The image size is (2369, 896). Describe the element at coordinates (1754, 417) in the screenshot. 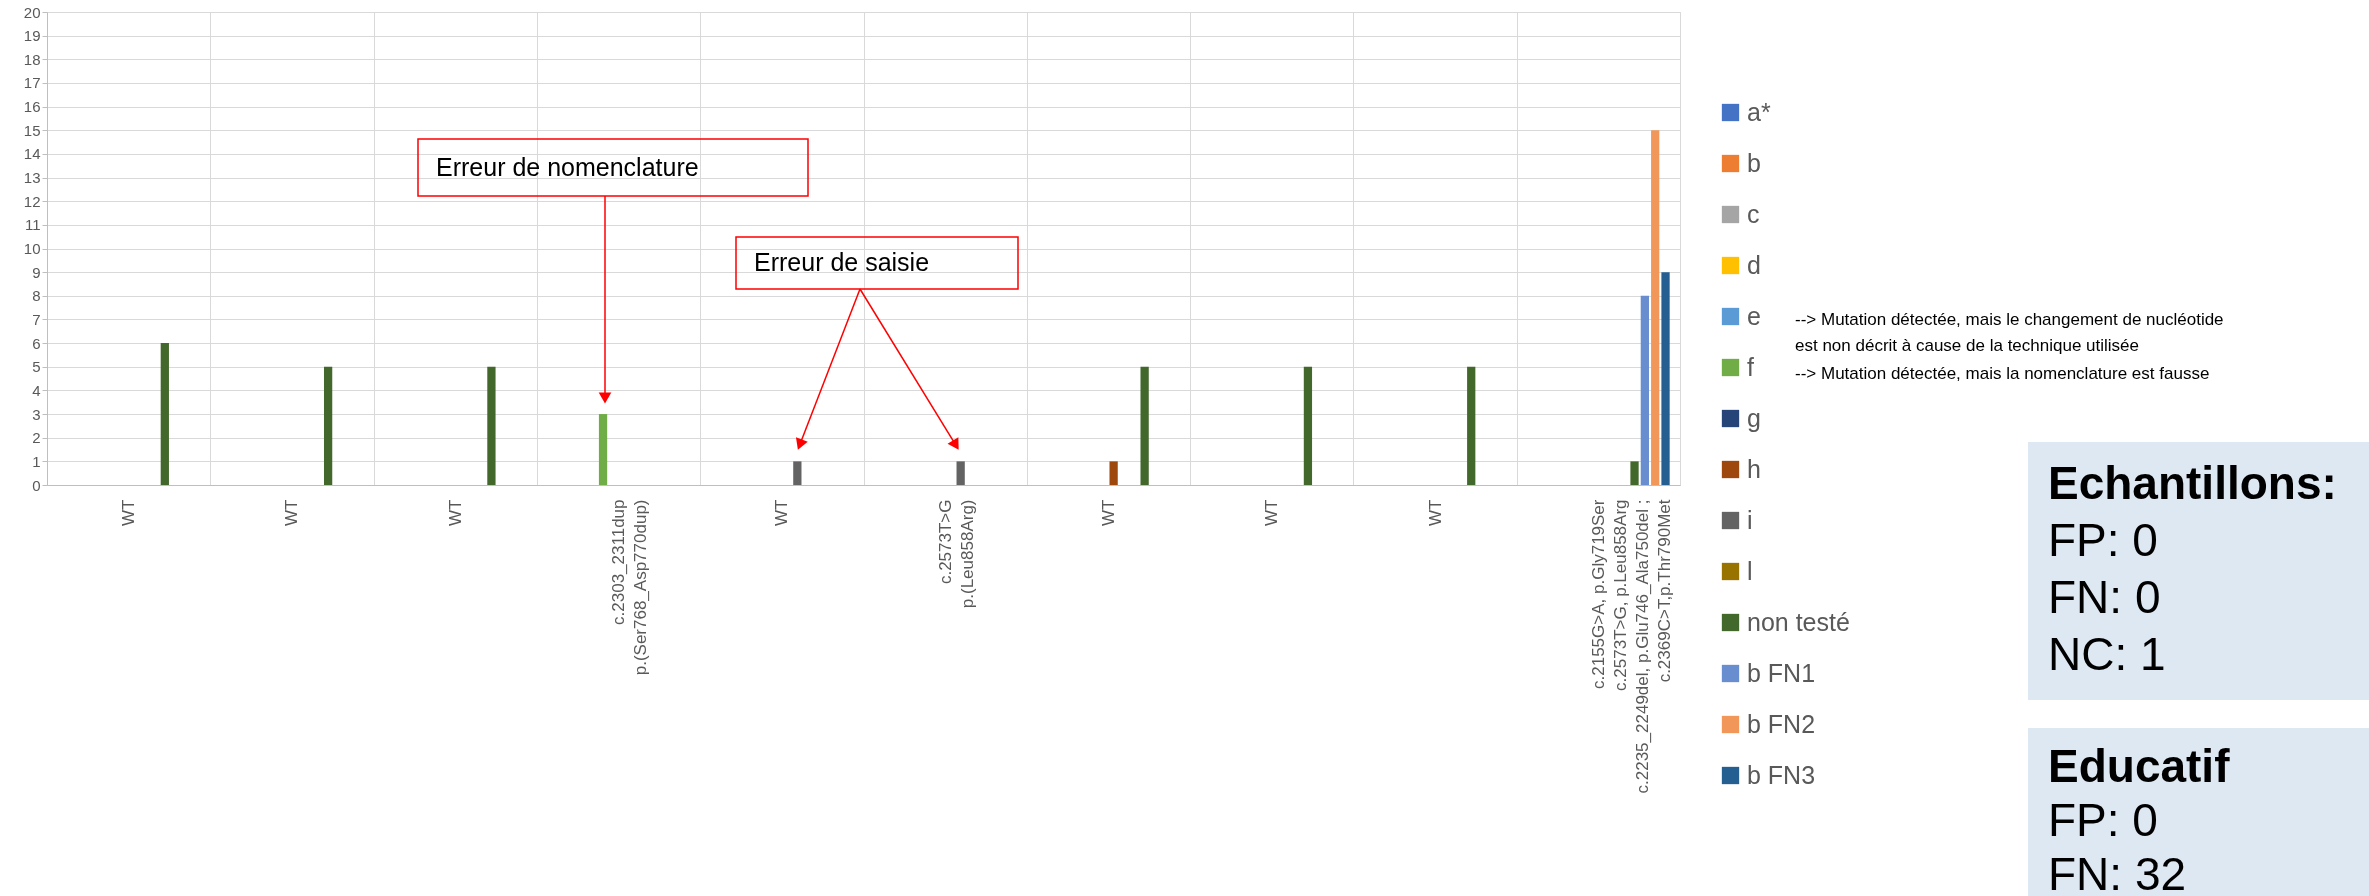

I see `legend-label: g` at that location.